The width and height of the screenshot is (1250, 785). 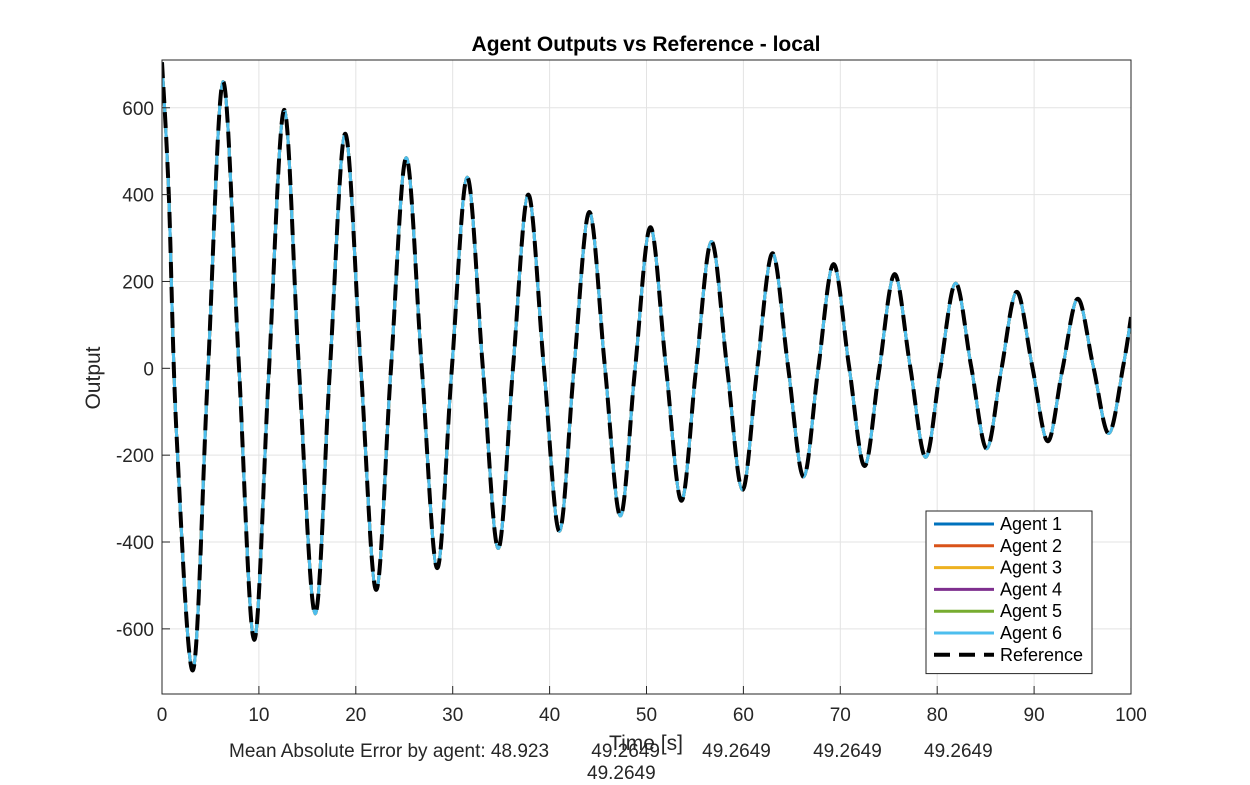 What do you see at coordinates (1131, 715) in the screenshot?
I see `x-tick-label: 100` at bounding box center [1131, 715].